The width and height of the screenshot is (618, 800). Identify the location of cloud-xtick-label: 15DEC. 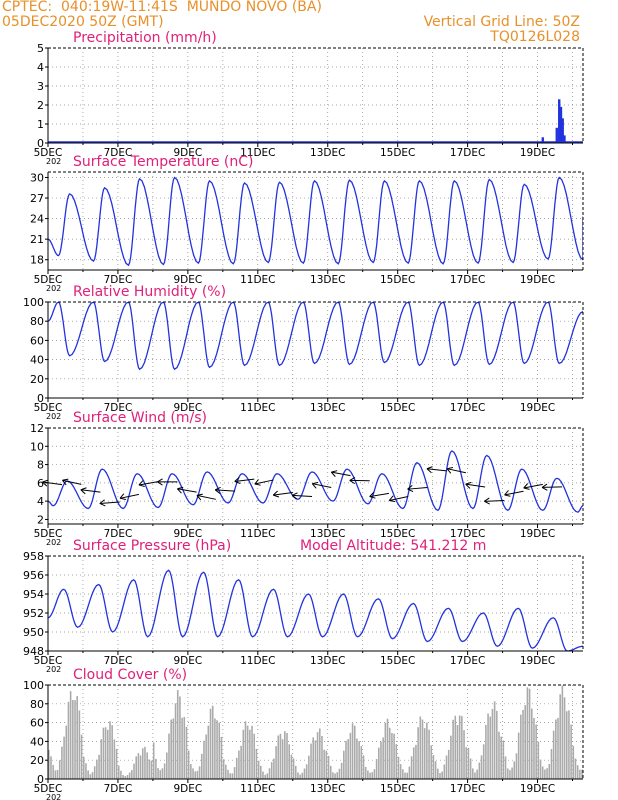
(397, 789).